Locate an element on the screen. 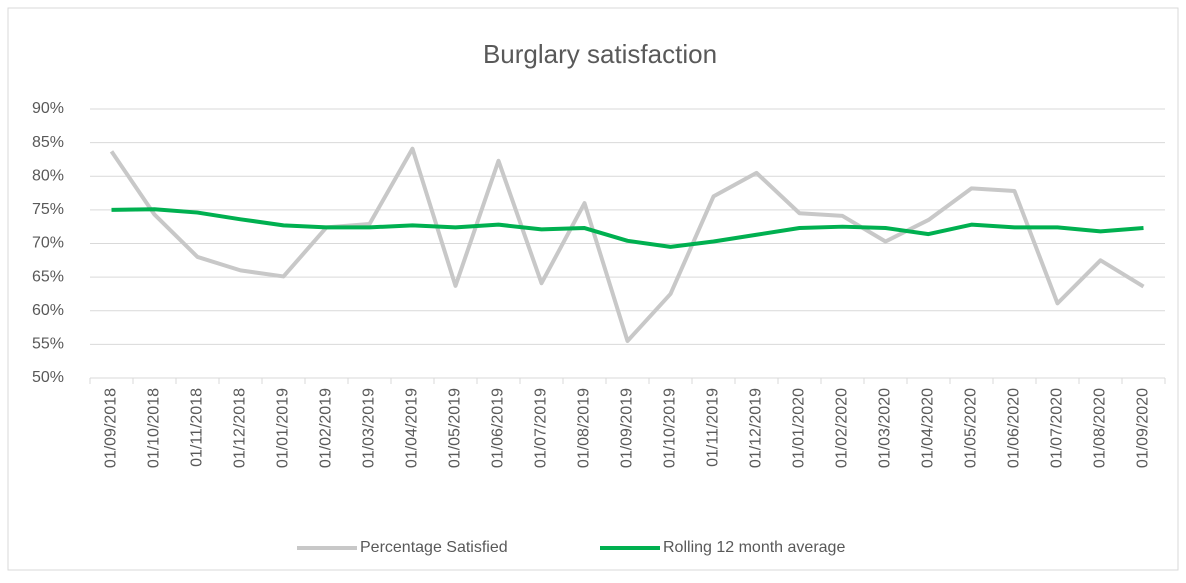  x-tick-label: 01/10/2019 is located at coordinates (670, 428).